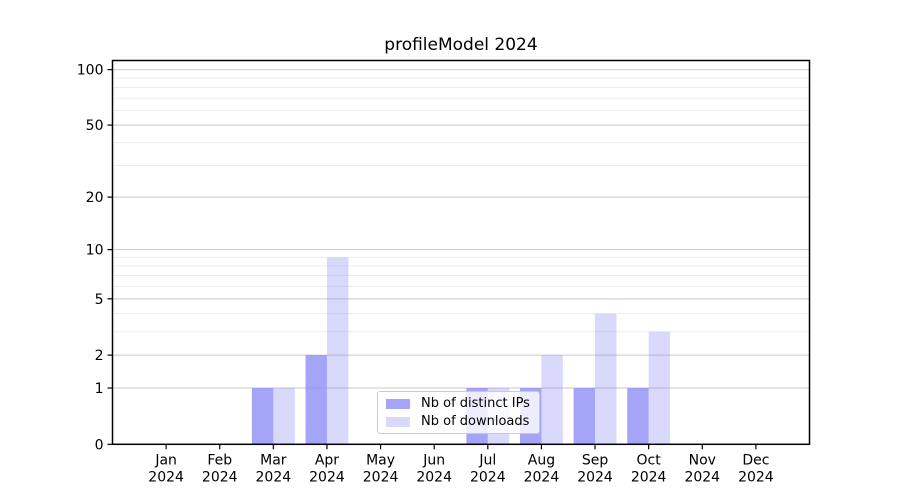  Describe the element at coordinates (90, 71) in the screenshot. I see `svg-text: 100` at that location.